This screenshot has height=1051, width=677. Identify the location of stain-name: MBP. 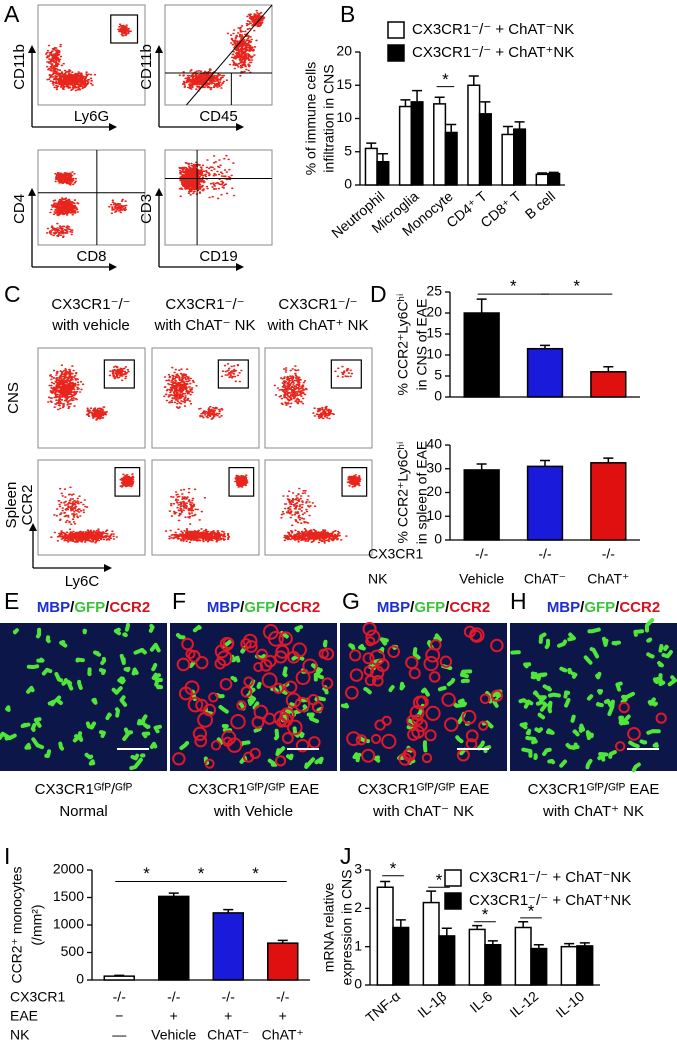
(393, 607).